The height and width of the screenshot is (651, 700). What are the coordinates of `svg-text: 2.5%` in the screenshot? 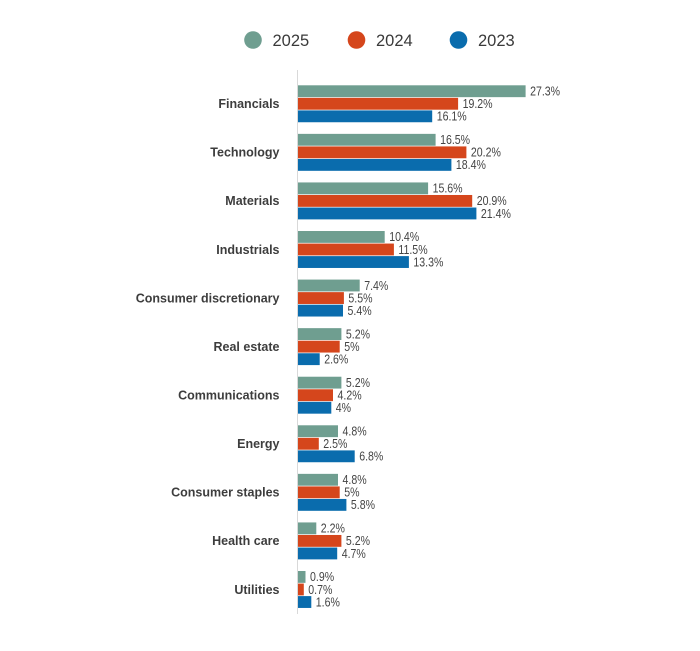 It's located at (335, 444).